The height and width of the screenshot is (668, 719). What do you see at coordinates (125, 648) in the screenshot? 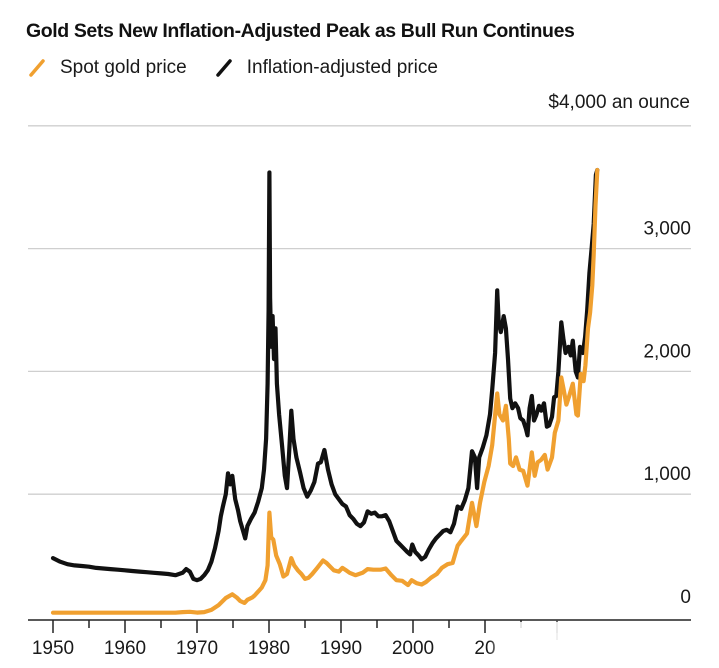
I see `x-tick-label-1960: 1960` at bounding box center [125, 648].